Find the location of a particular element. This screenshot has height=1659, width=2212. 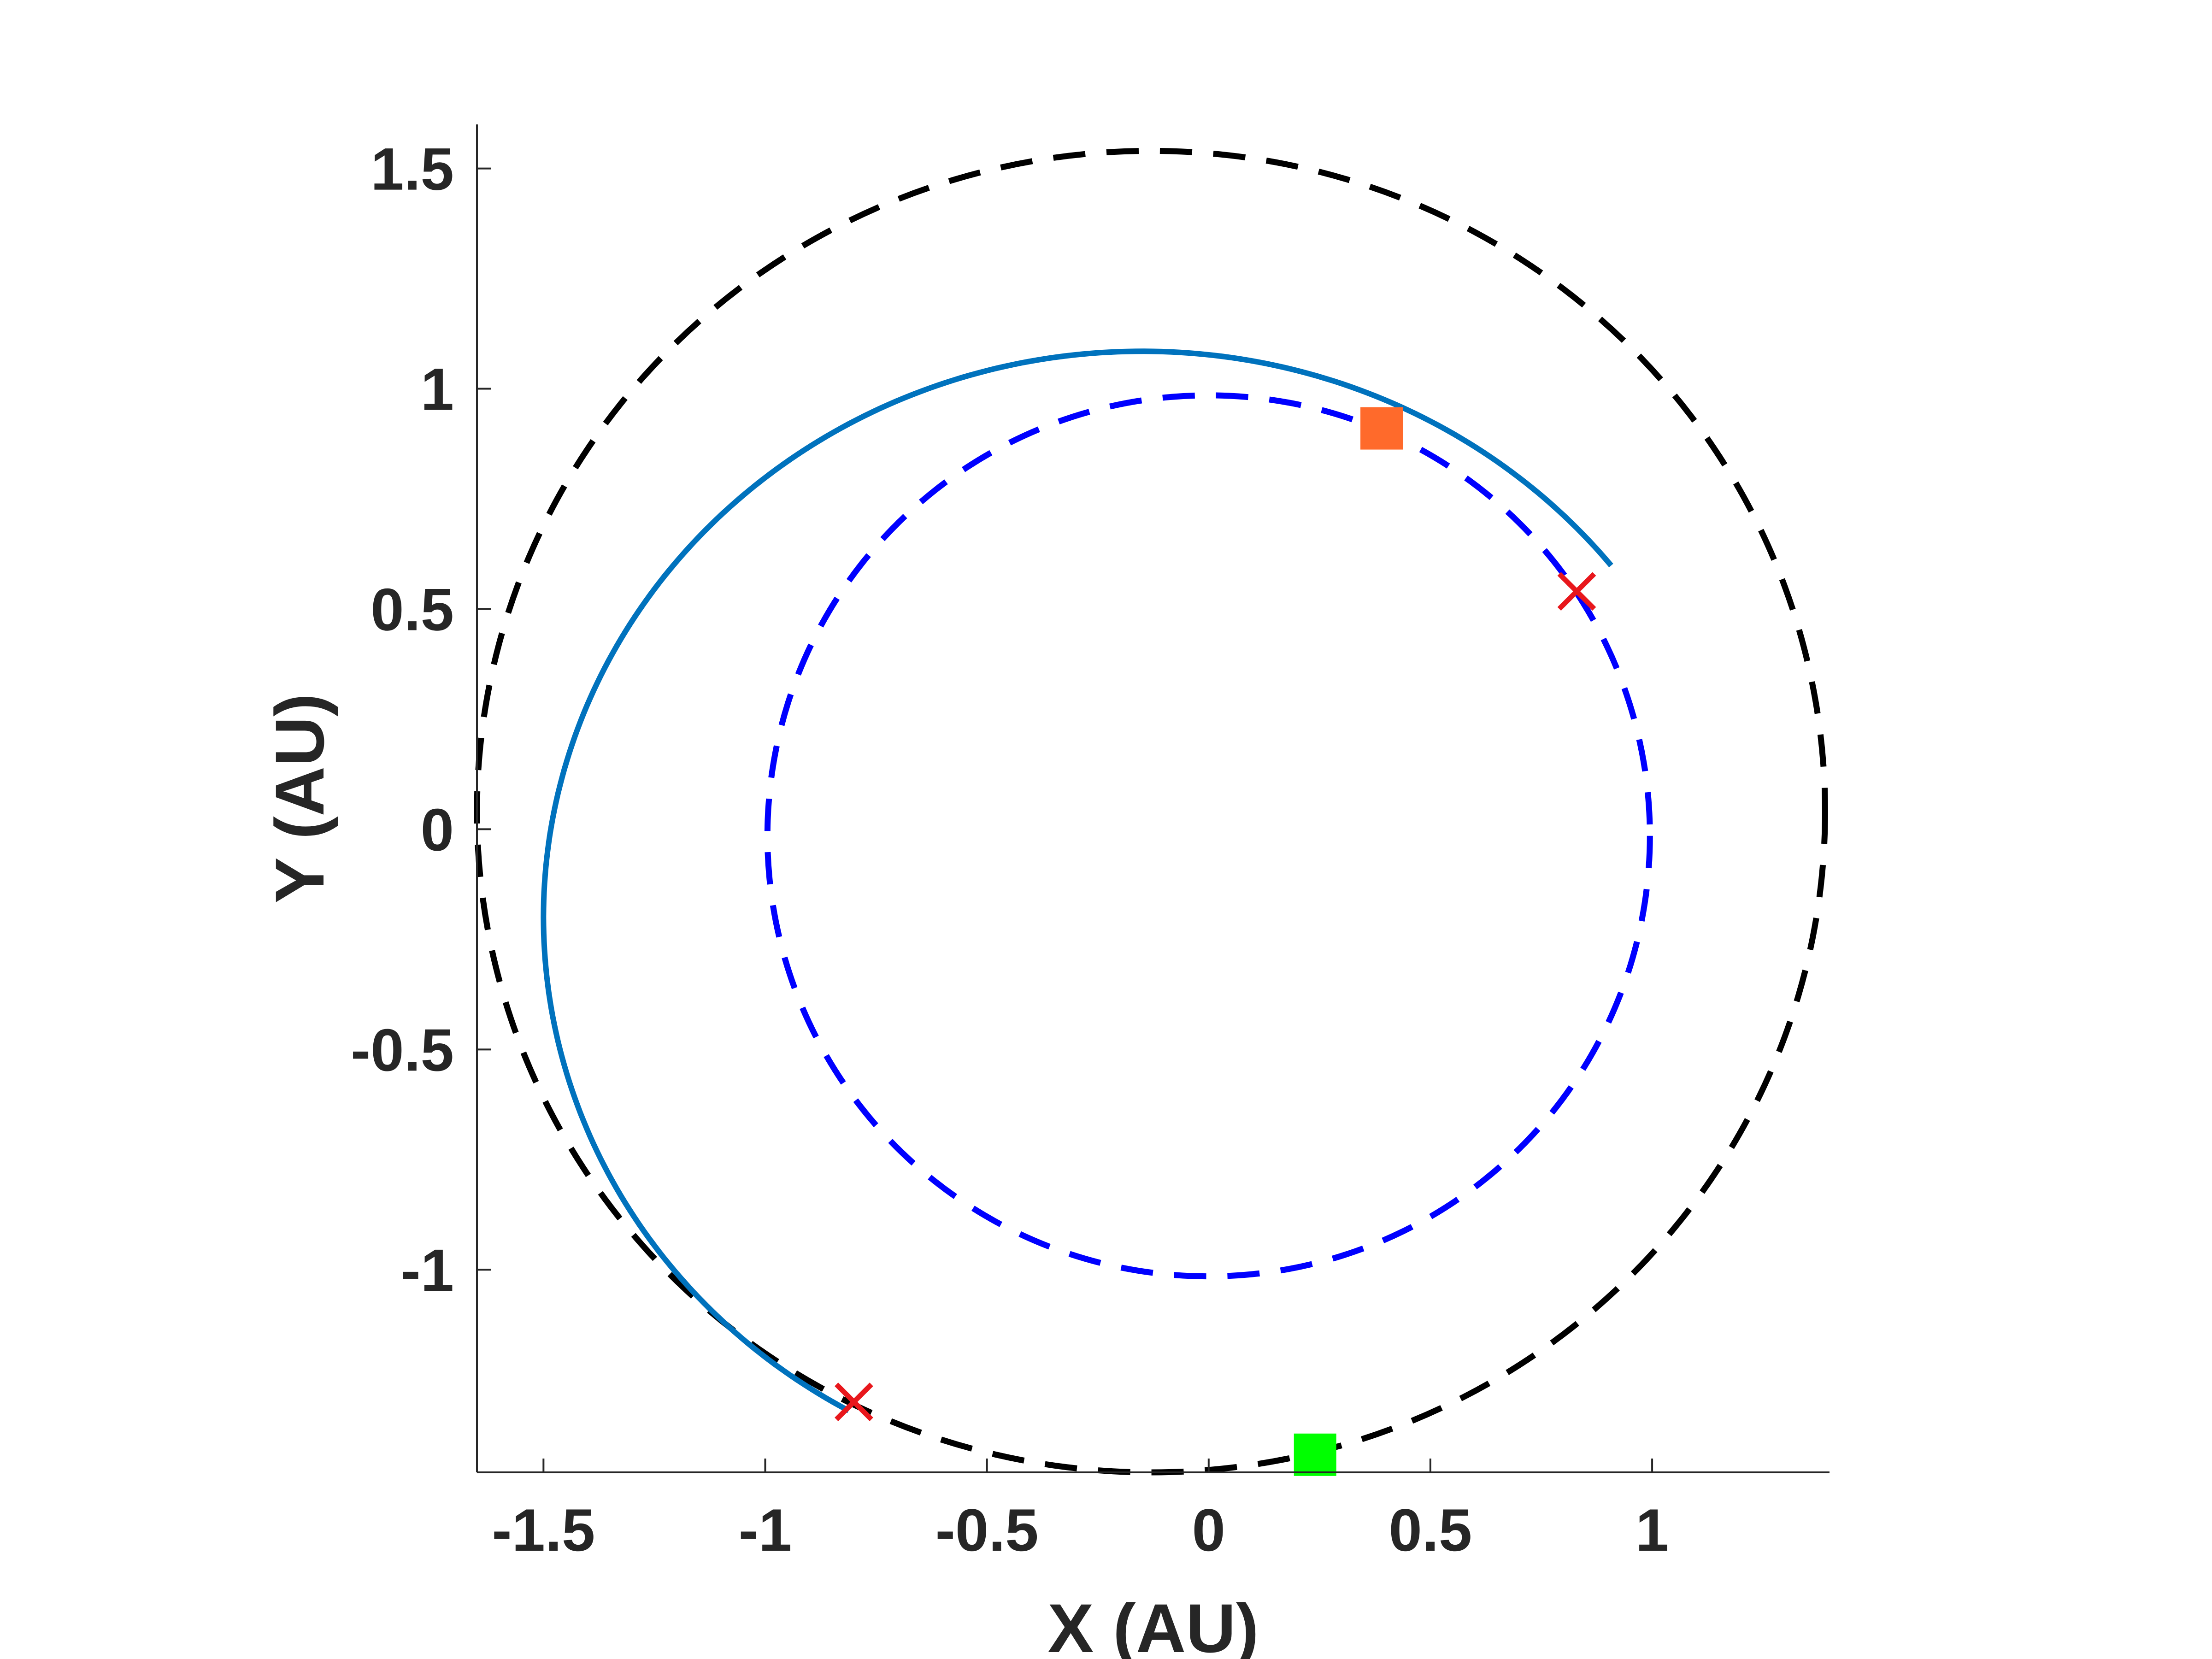

y-tick-label: 1 is located at coordinates (437, 389).